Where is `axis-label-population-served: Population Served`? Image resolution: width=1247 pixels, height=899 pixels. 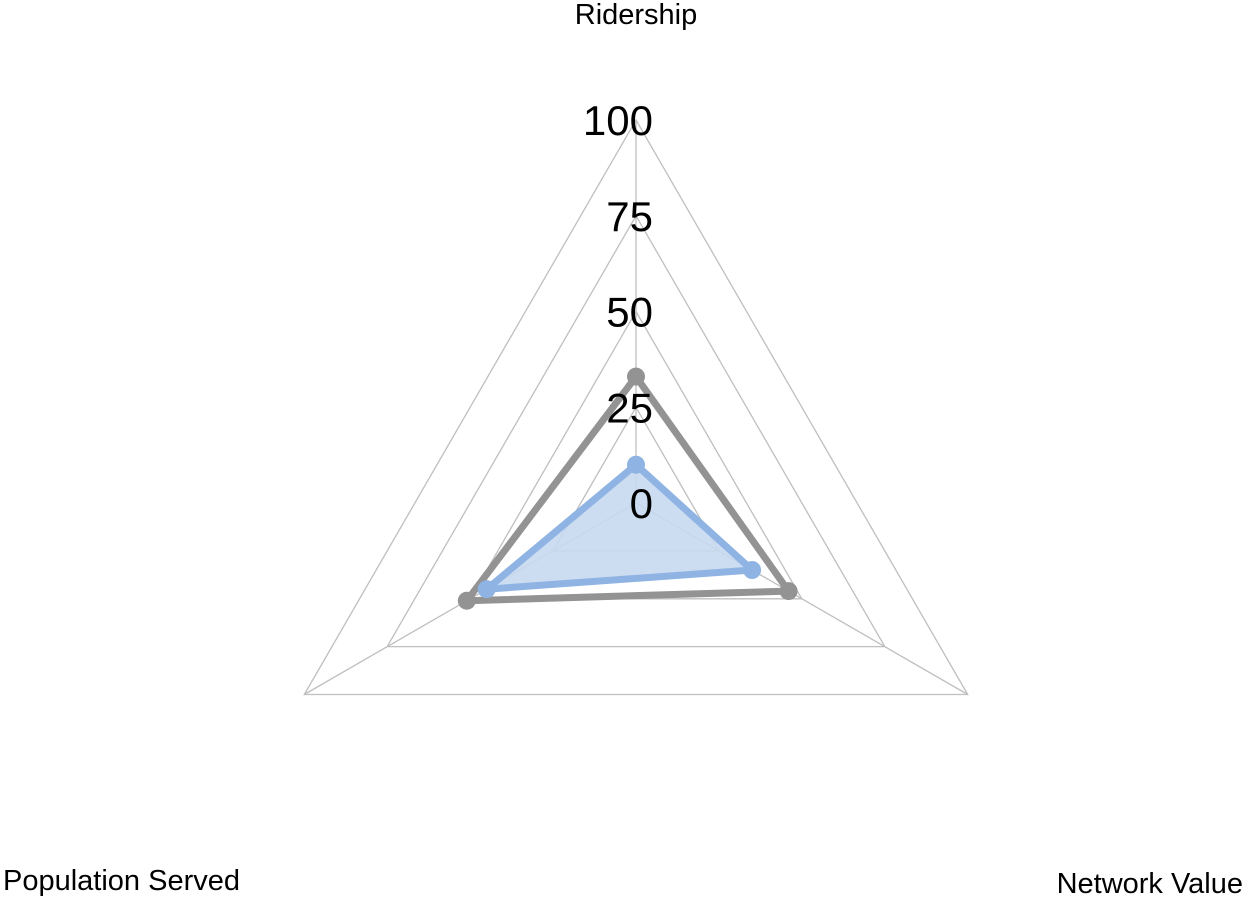
axis-label-population-served: Population Served is located at coordinates (121, 881).